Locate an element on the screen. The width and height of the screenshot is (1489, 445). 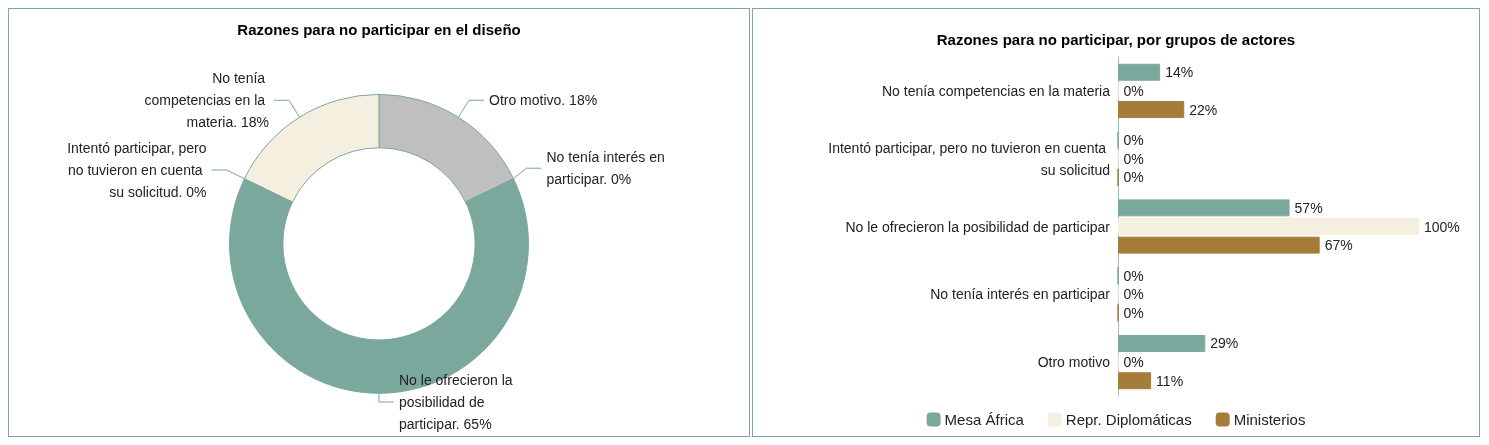
chart-title: Razones para no participar en el diseño is located at coordinates (379, 29).